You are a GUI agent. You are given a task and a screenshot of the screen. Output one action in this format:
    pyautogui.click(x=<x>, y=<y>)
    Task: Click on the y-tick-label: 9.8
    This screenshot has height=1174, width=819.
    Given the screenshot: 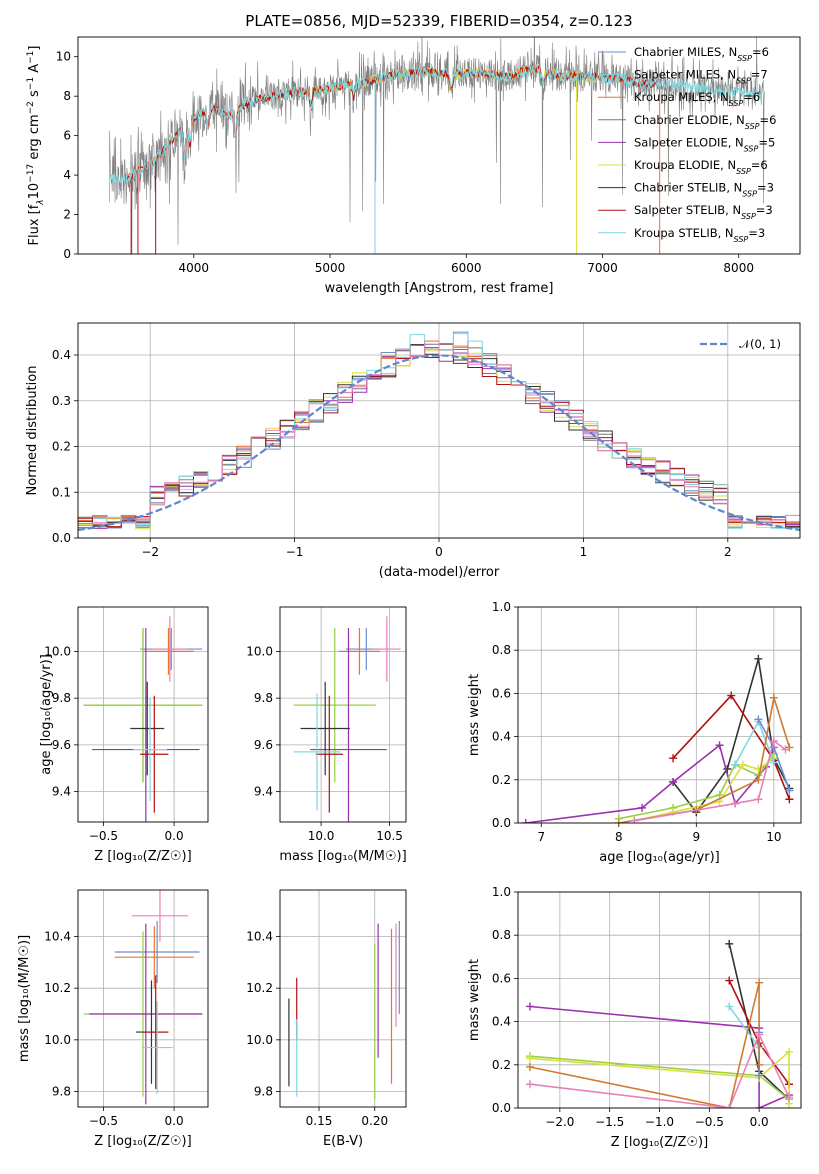 What is the action you would take?
    pyautogui.click(x=263, y=1092)
    